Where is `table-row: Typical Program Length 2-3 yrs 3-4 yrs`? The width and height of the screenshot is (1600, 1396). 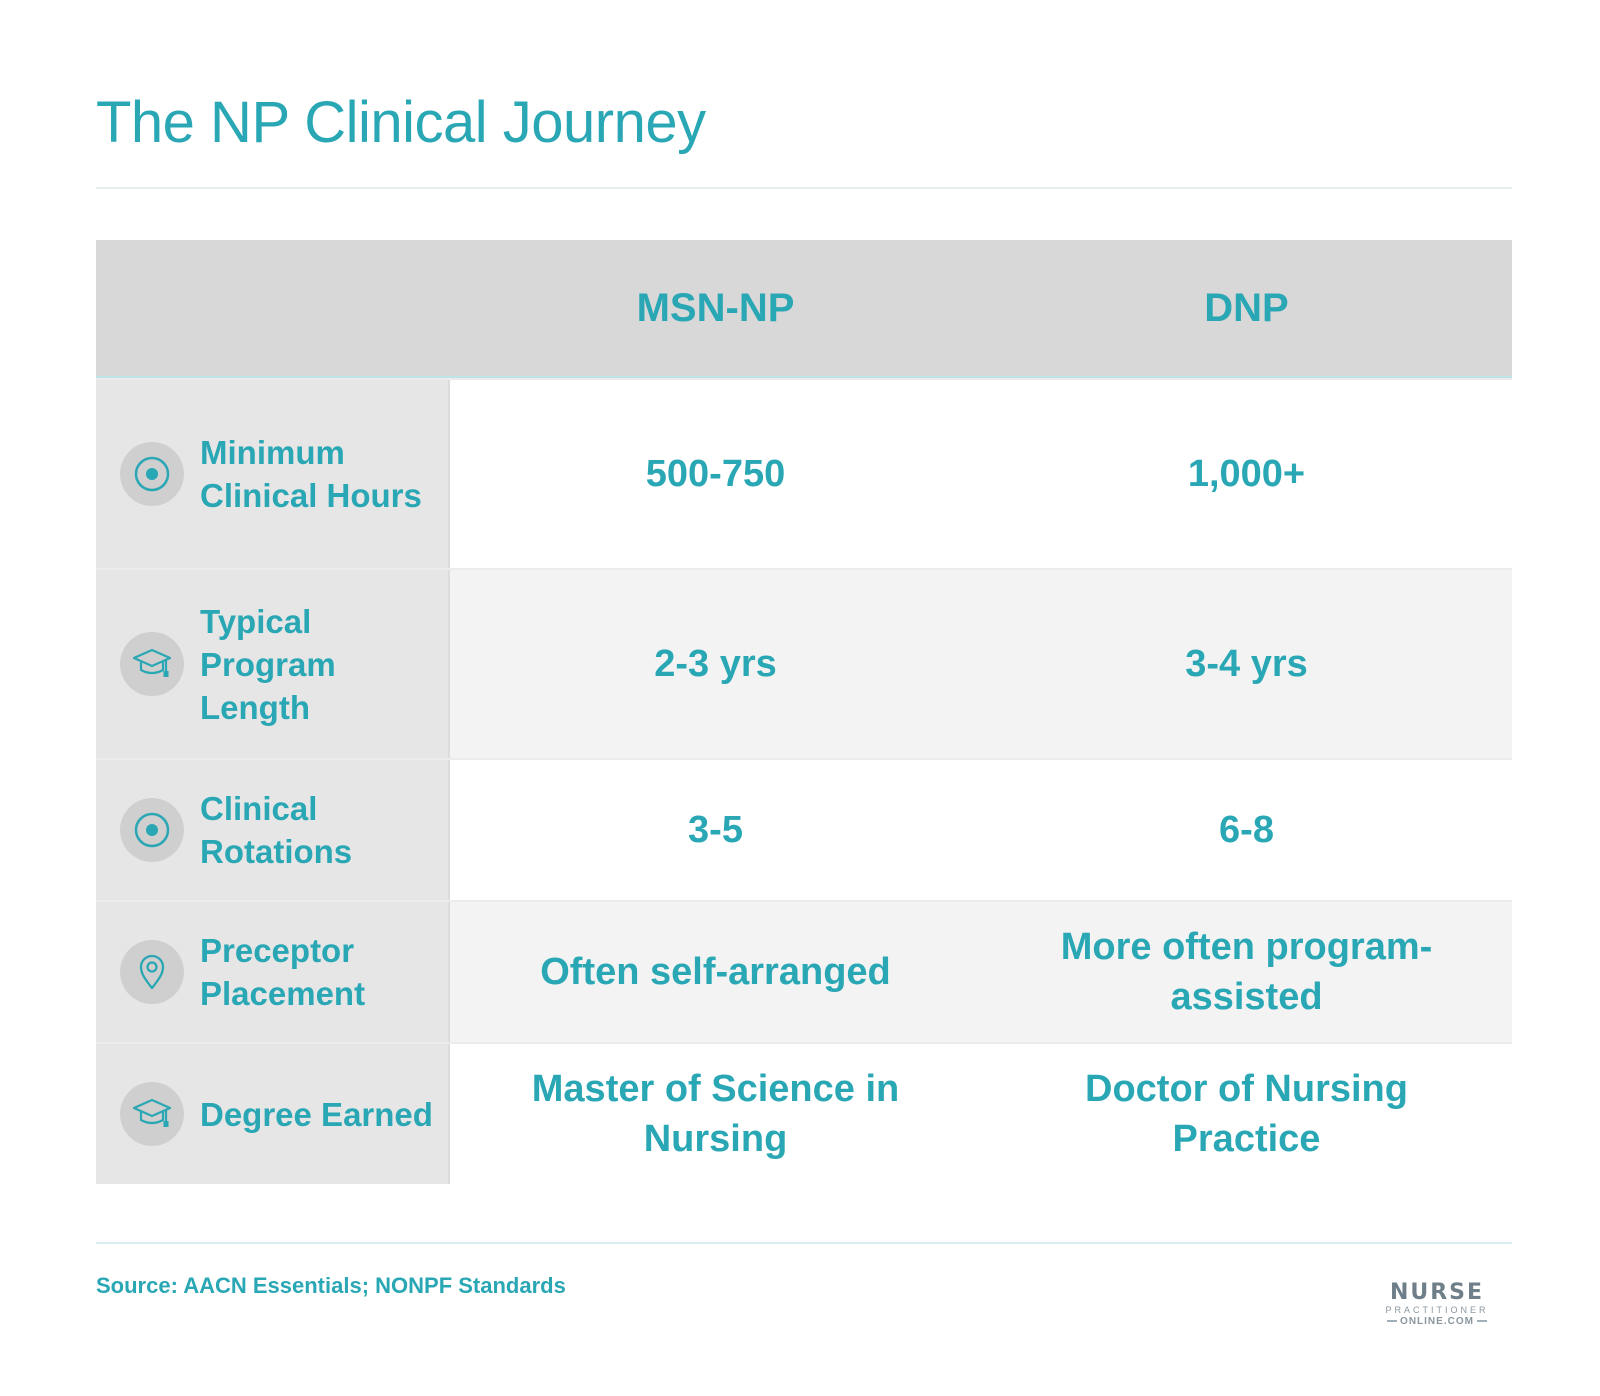 table-row: Typical Program Length 2-3 yrs 3-4 yrs is located at coordinates (804, 663).